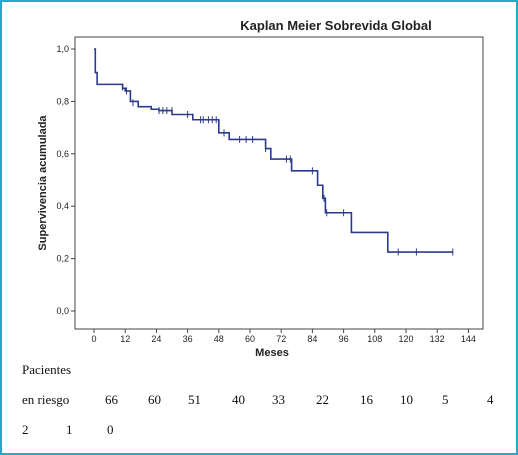 This screenshot has width=518, height=455. What do you see at coordinates (154, 399) in the screenshot?
I see `risk-value: 60` at bounding box center [154, 399].